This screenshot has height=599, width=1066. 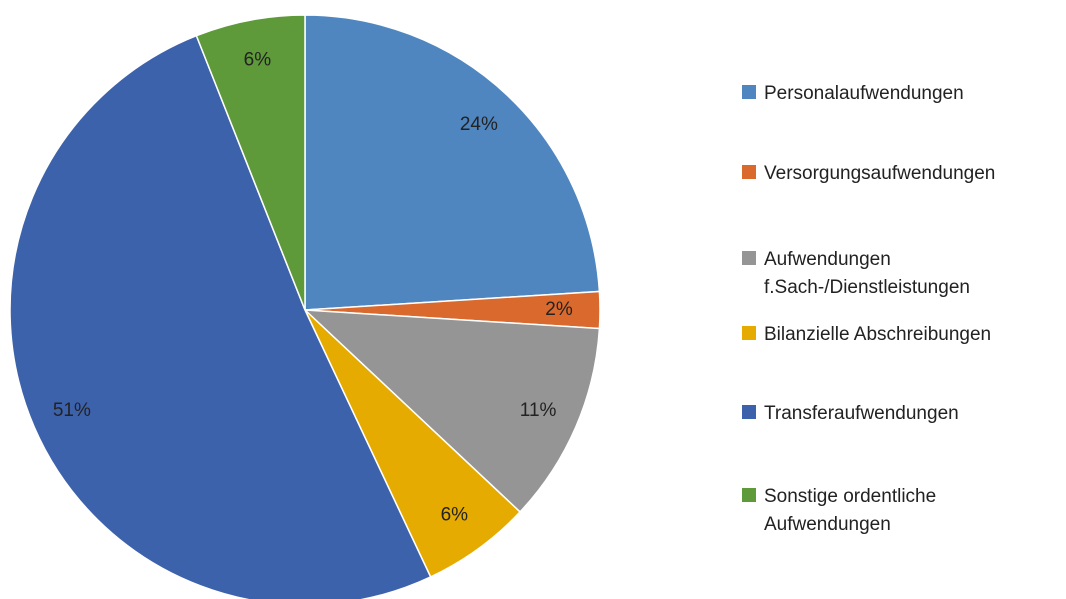 I want to click on legend-item: Versorgungsaufwendungen, so click(x=903, y=174).